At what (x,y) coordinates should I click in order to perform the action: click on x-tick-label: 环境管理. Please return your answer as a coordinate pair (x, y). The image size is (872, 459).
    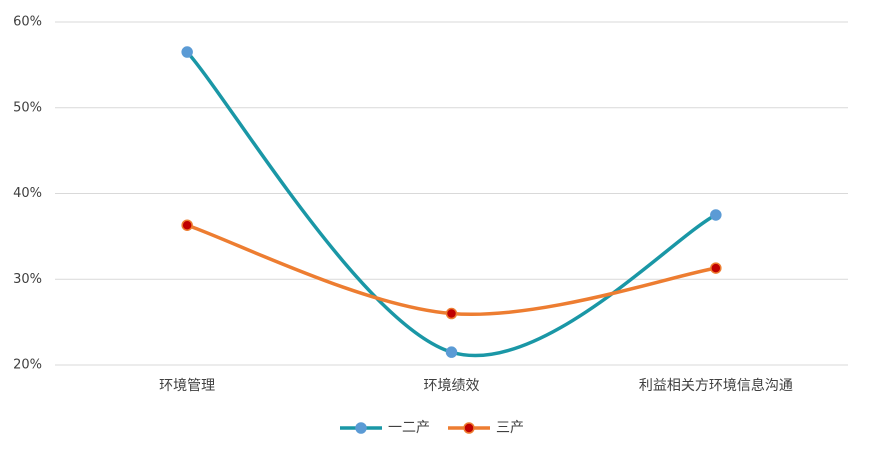
    Looking at the image, I should click on (187, 386).